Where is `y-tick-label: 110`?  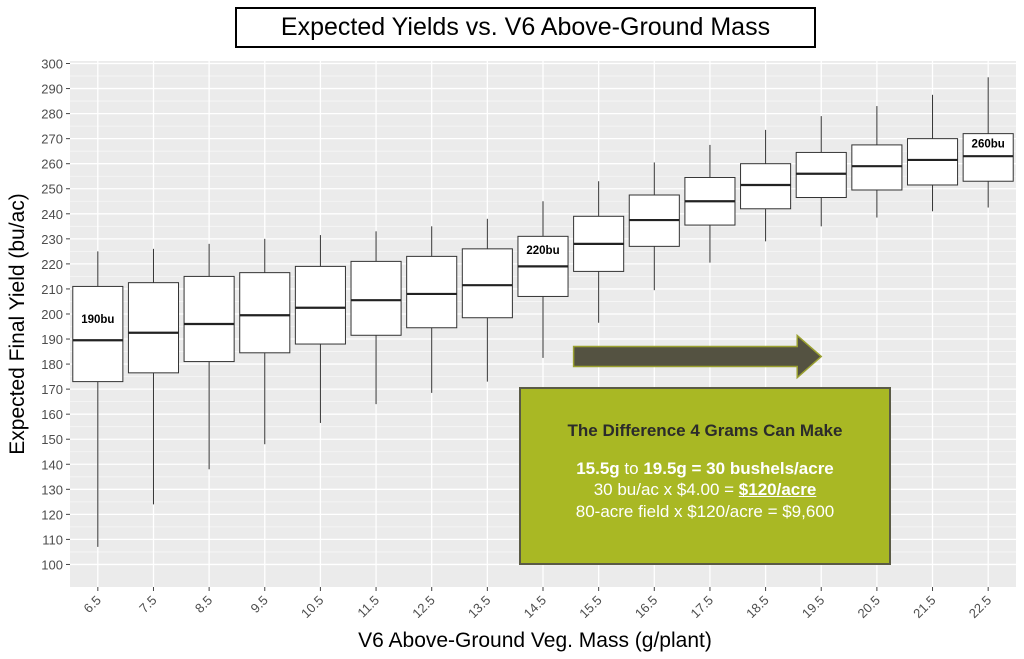 y-tick-label: 110 is located at coordinates (52, 539).